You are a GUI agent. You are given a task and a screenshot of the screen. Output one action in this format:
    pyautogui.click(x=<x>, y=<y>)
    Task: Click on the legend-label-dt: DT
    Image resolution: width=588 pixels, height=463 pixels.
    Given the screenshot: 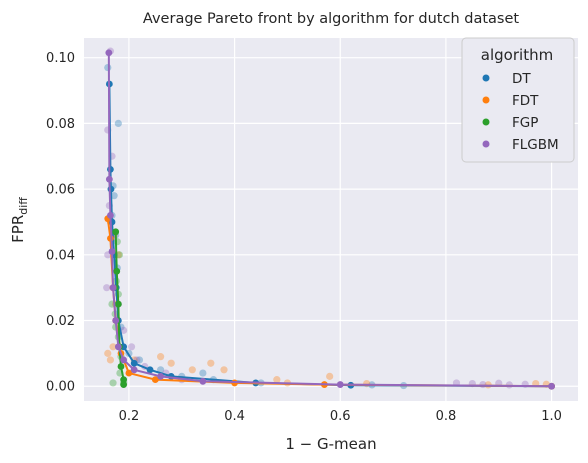 What is the action you would take?
    pyautogui.click(x=521, y=79)
    